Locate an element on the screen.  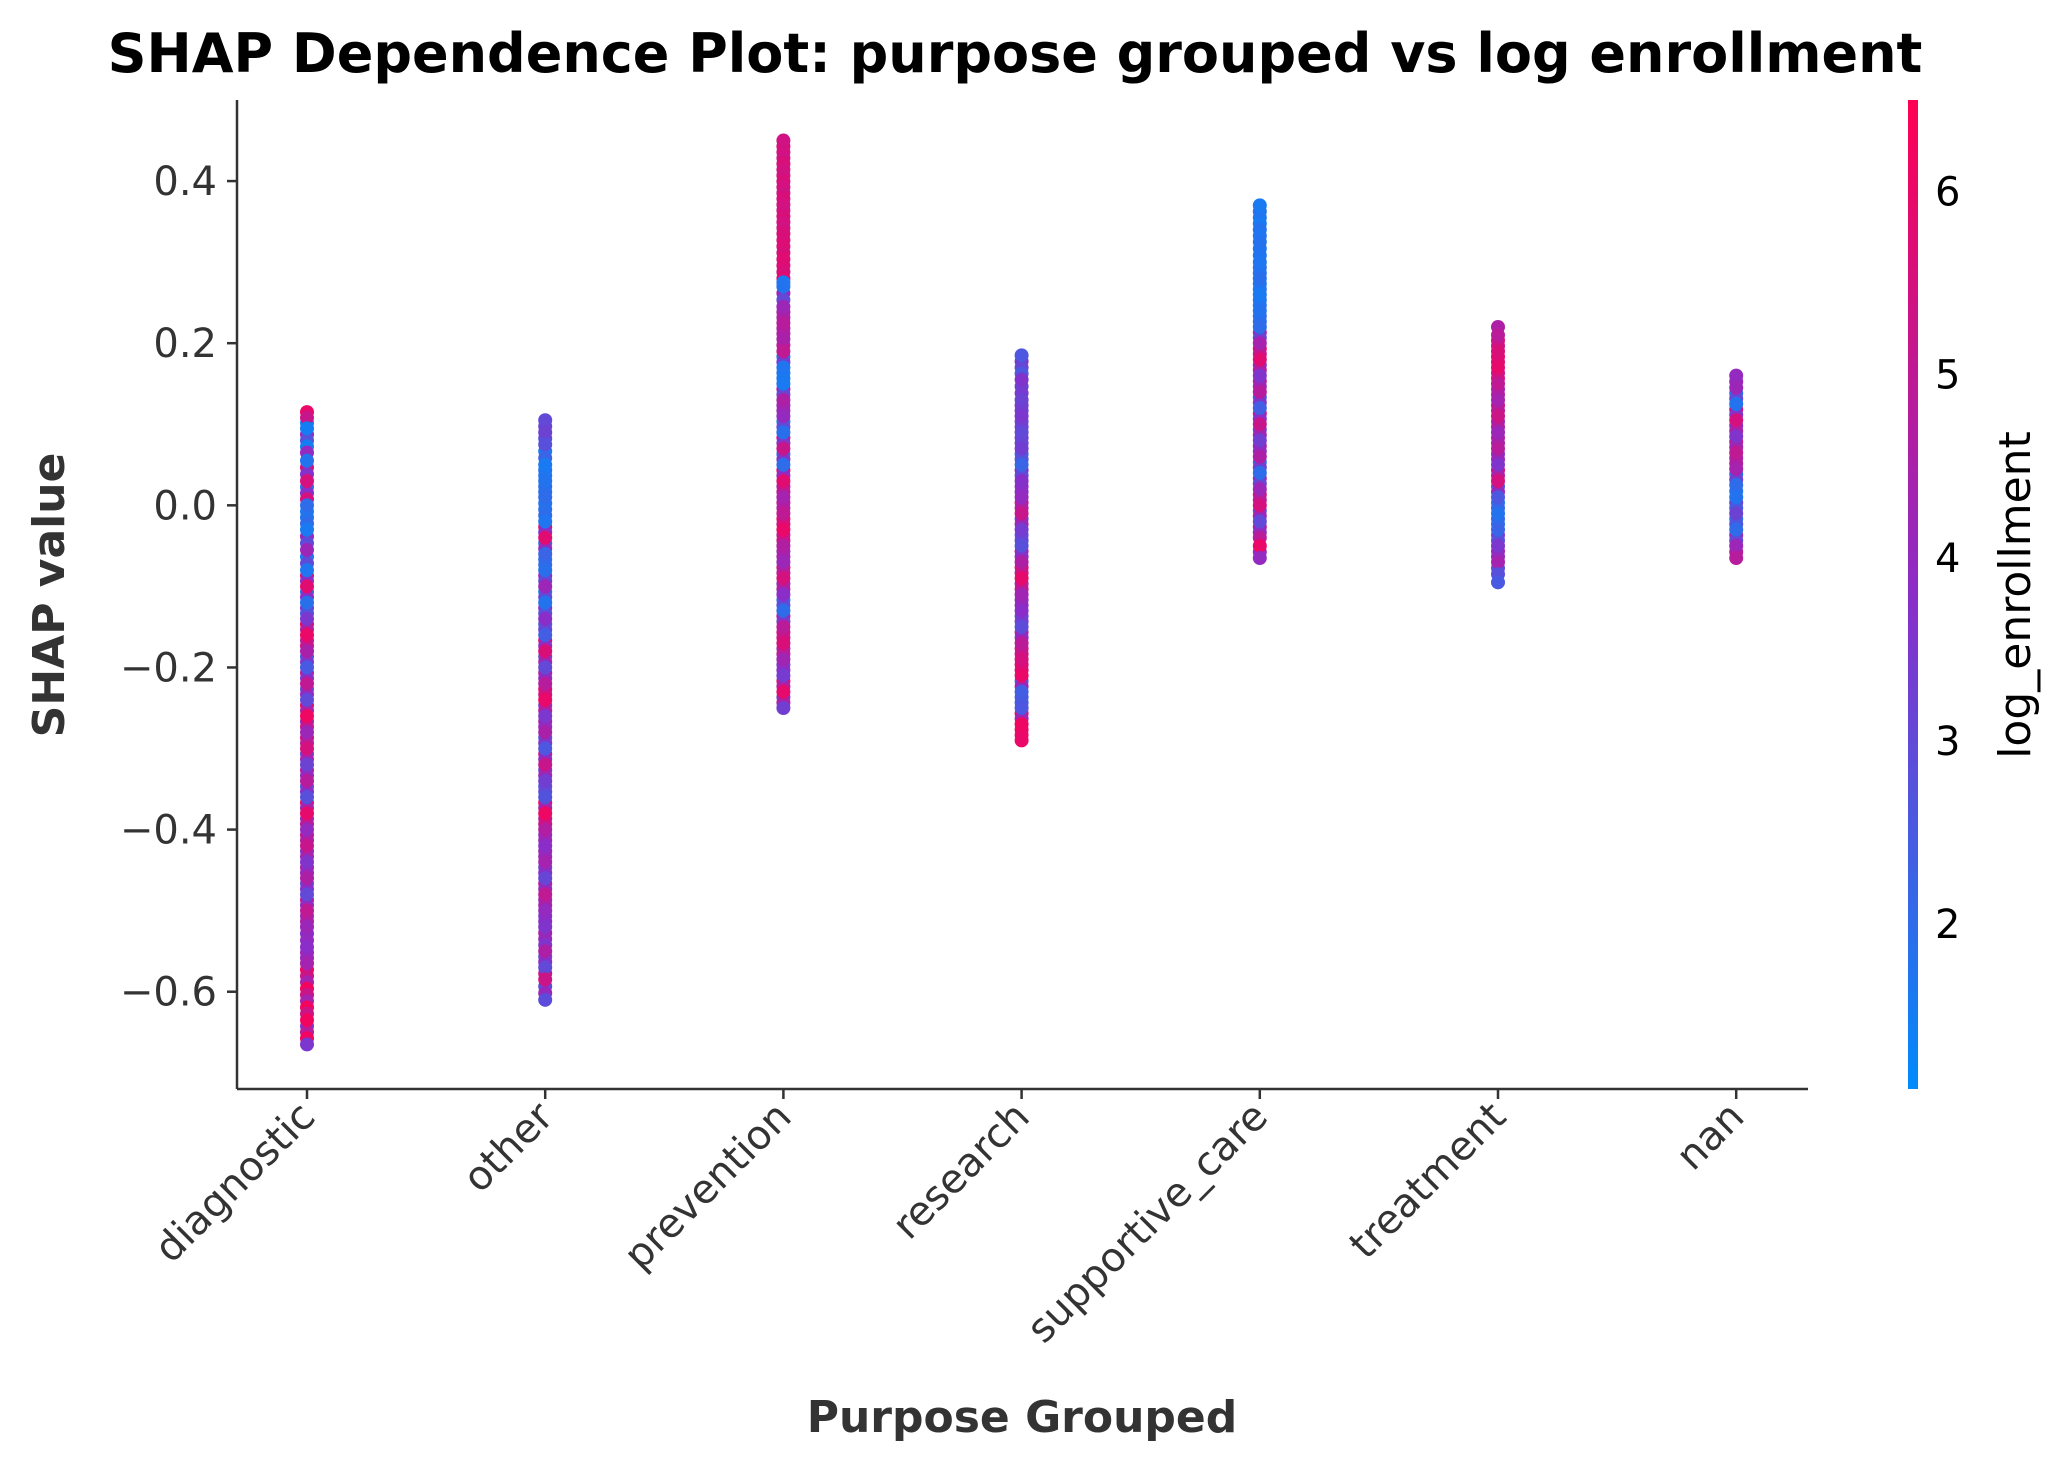
x-tick-label: other is located at coordinates (508, 1147).